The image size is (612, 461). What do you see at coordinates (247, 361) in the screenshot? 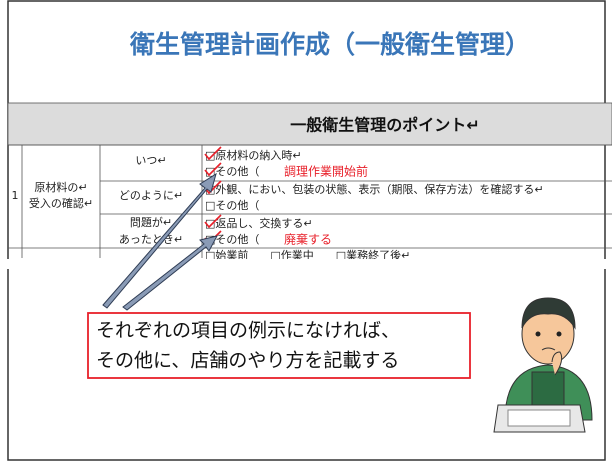
I see `callout-text: その他に、店舗のやり方を記載する` at bounding box center [247, 361].